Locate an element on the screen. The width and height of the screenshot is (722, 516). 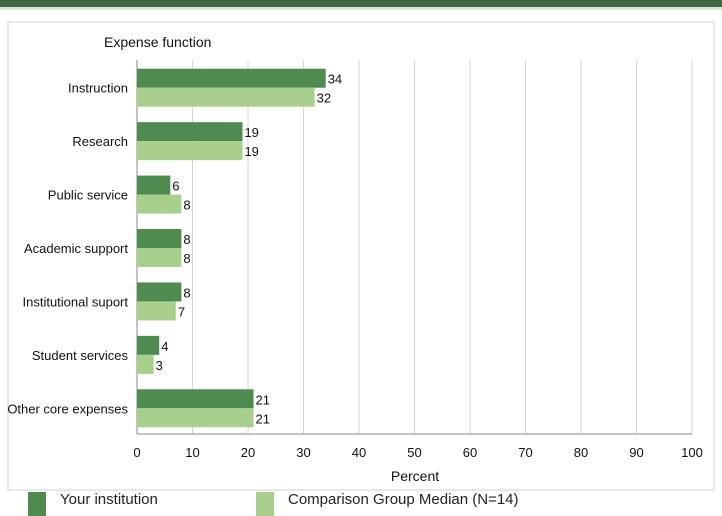
x-tick-label: 60 is located at coordinates (470, 452).